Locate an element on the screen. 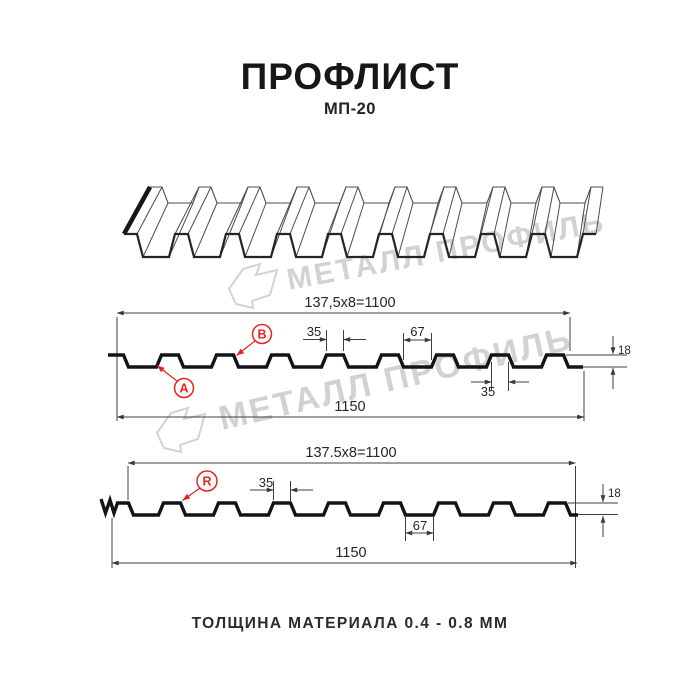 The width and height of the screenshot is (700, 700). sheet-front-edge is located at coordinates (360, 245).